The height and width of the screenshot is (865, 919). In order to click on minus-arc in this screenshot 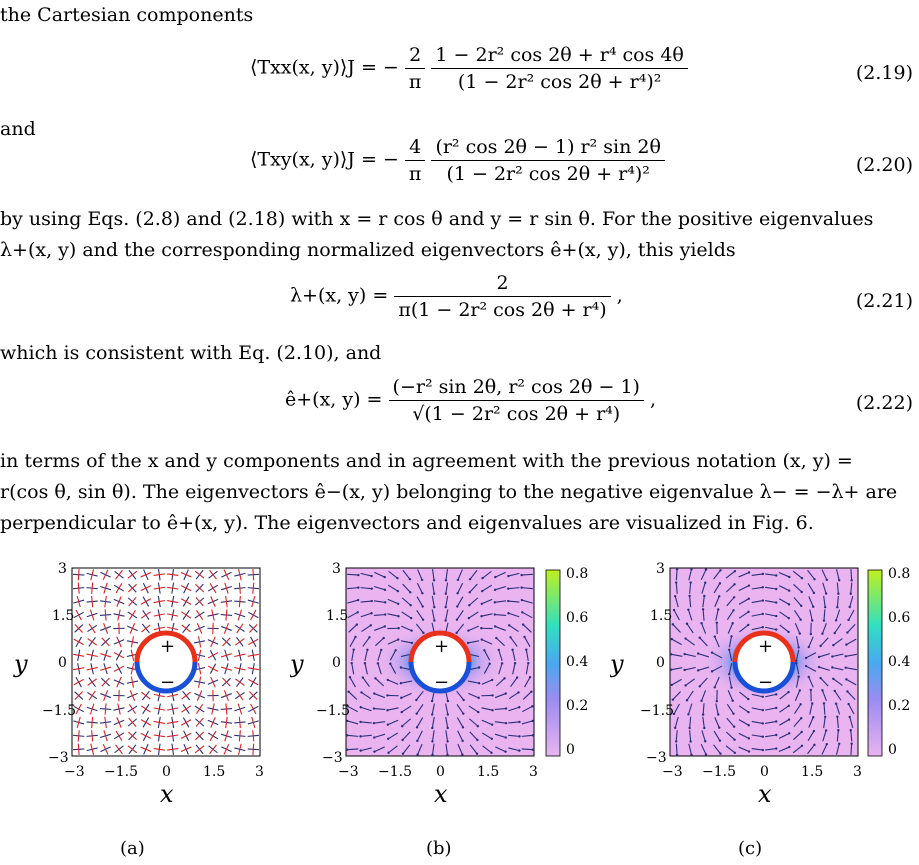, I will do `click(166, 677)`.